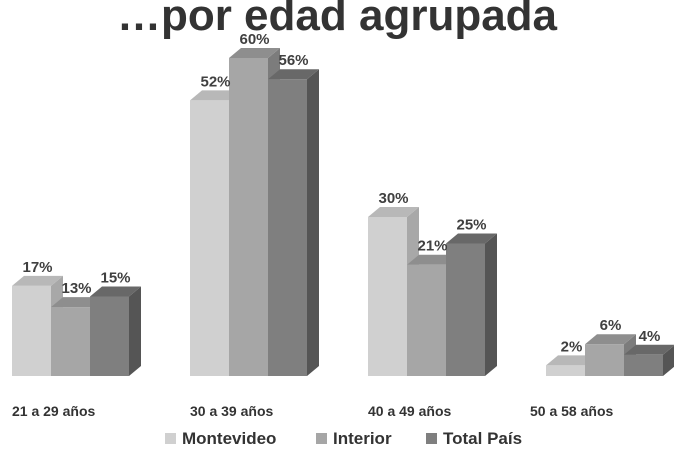 The height and width of the screenshot is (452, 674). Describe the element at coordinates (115, 278) in the screenshot. I see `value-label-total-pa-s-1: 15%` at that location.